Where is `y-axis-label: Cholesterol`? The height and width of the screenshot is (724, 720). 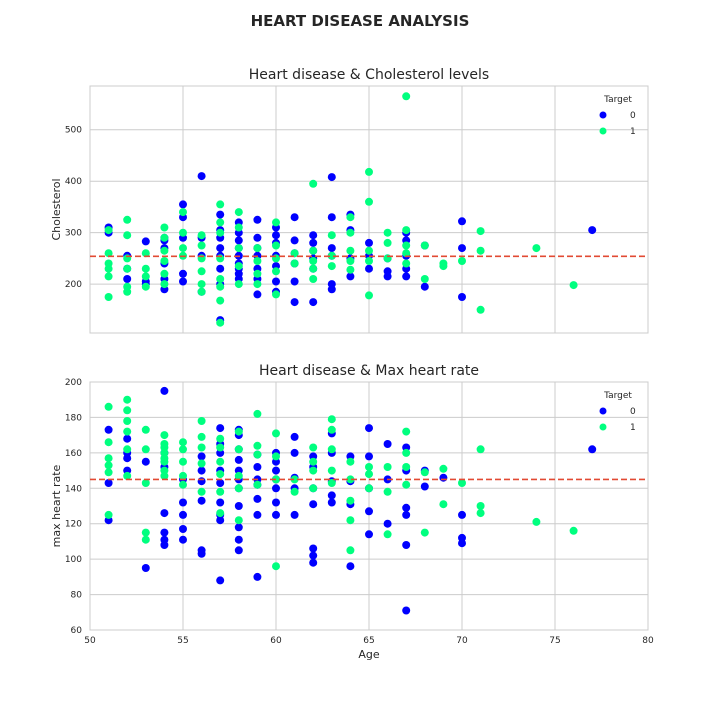
y-axis-label: Cholesterol is located at coordinates (56, 209).